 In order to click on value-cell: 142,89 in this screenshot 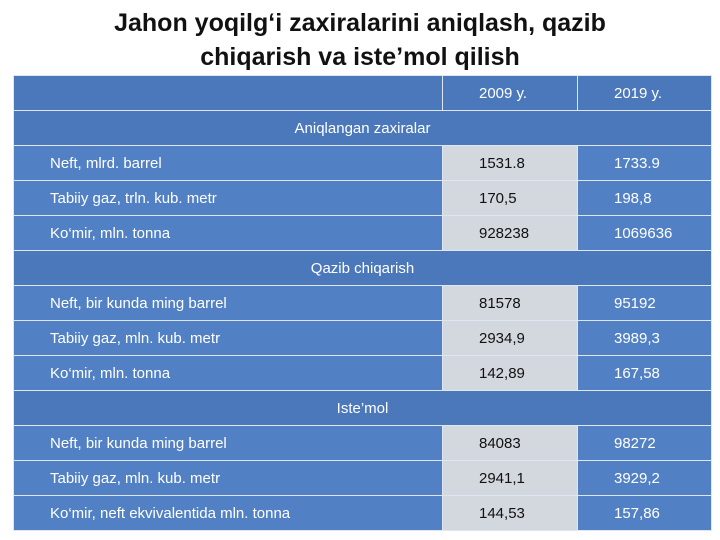, I will do `click(510, 373)`.